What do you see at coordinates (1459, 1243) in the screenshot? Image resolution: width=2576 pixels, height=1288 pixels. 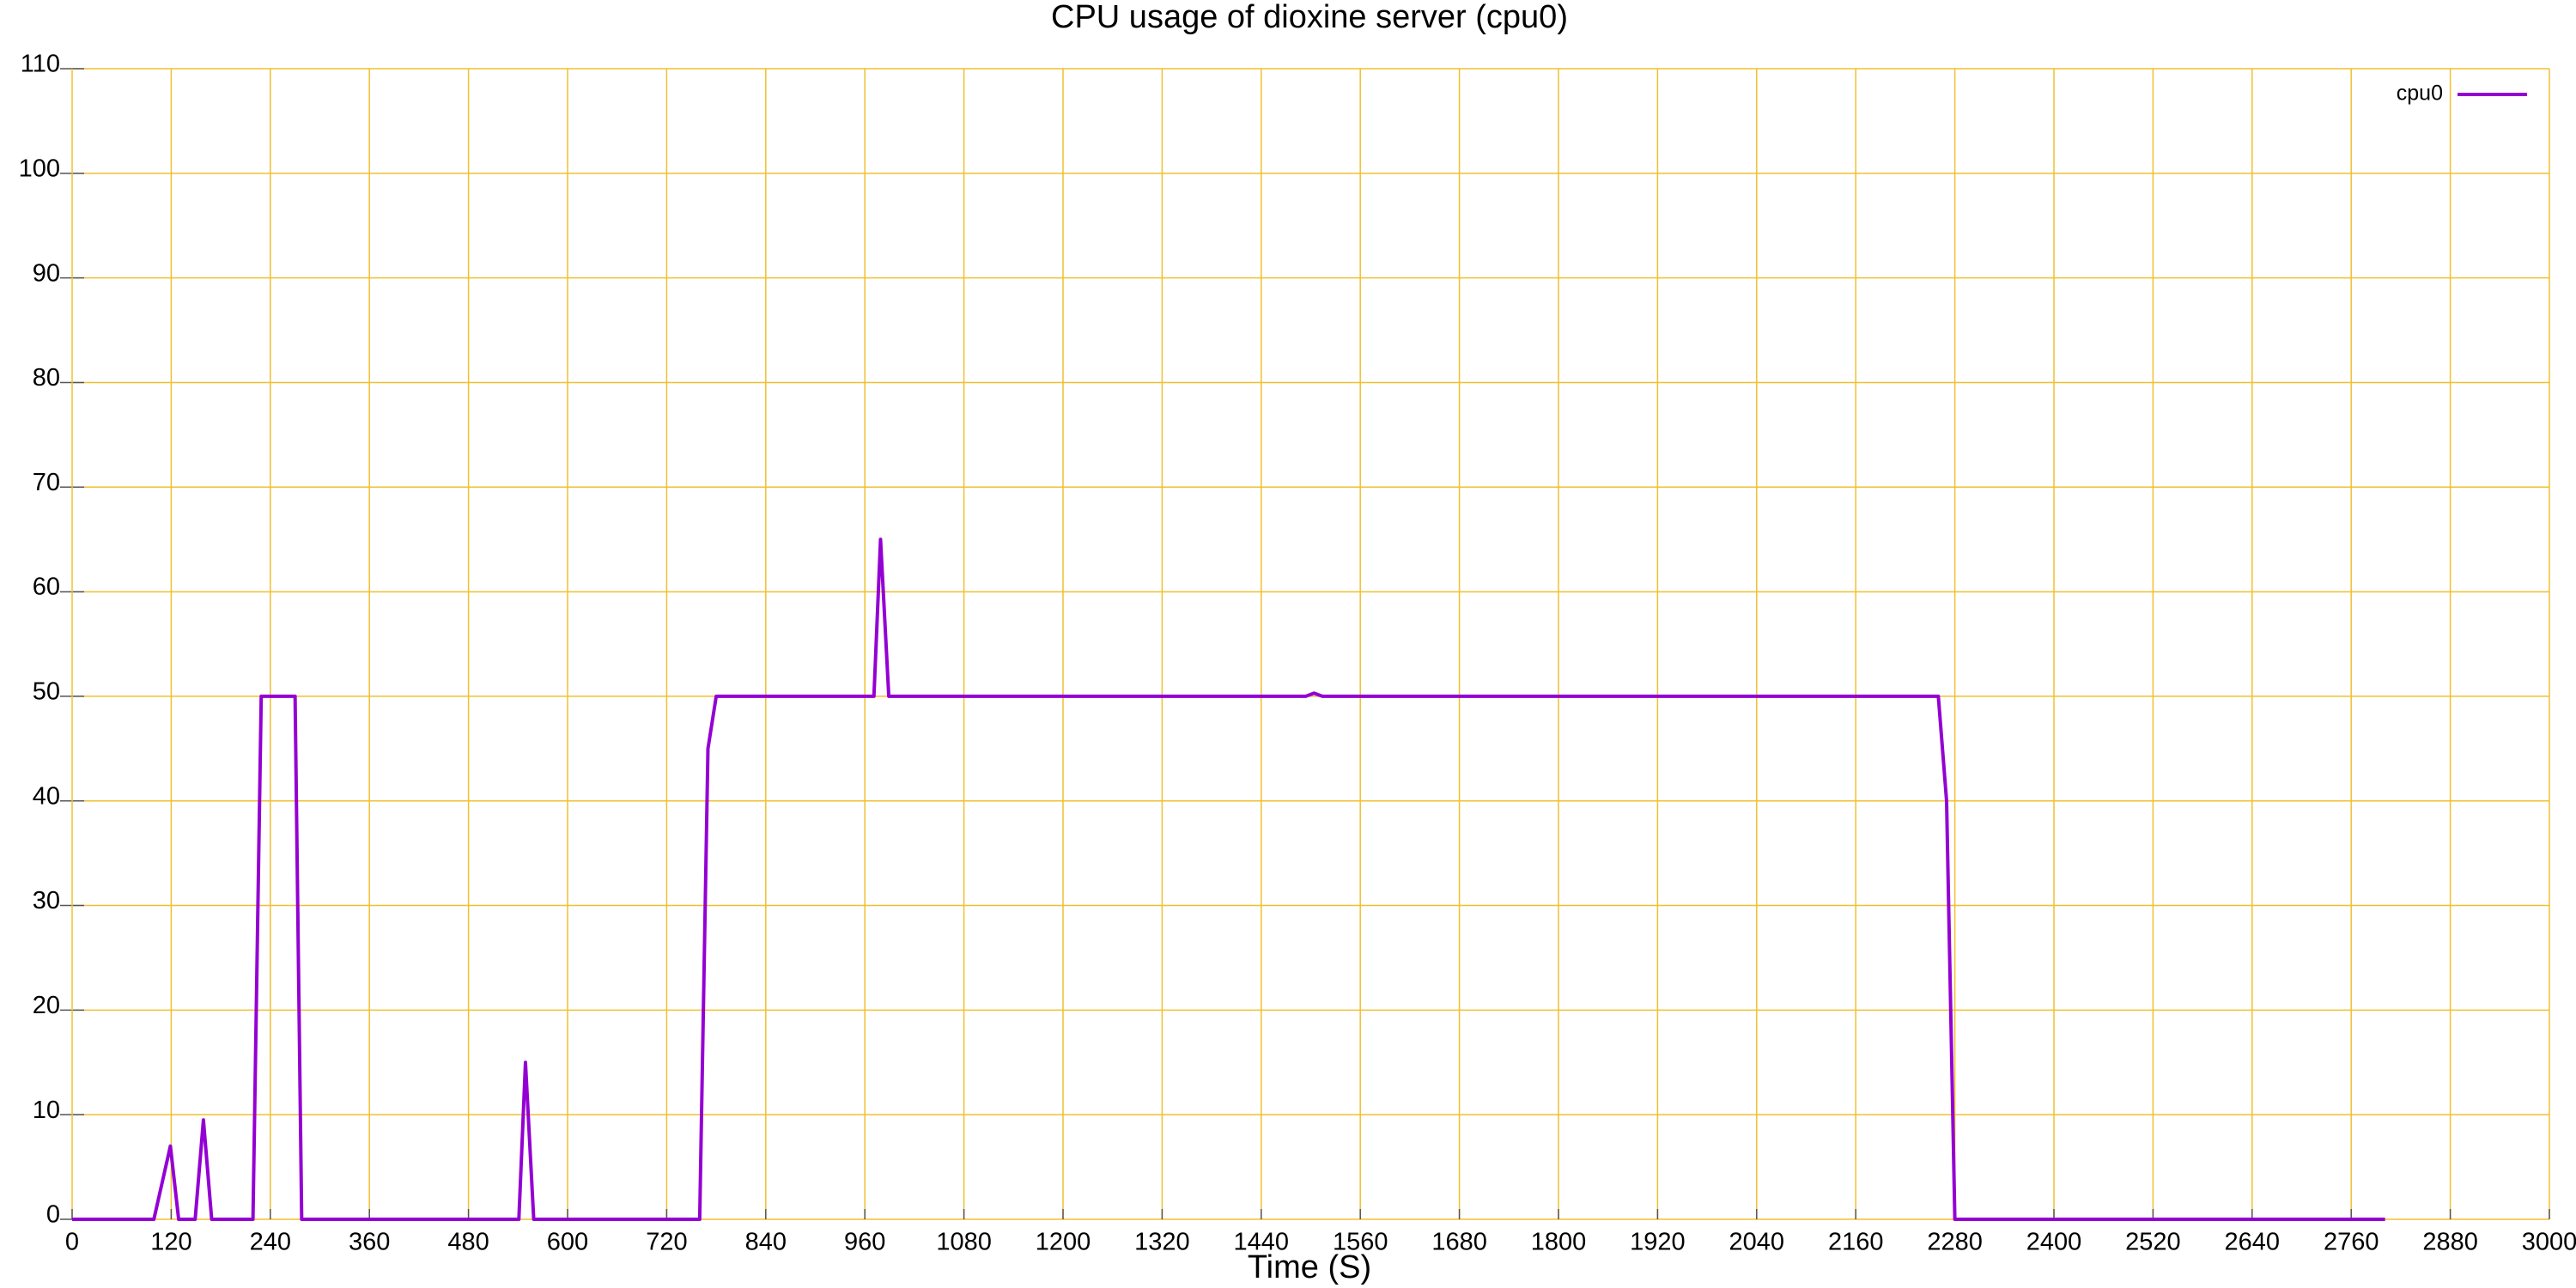 I see `x-tick-label: 1680` at bounding box center [1459, 1243].